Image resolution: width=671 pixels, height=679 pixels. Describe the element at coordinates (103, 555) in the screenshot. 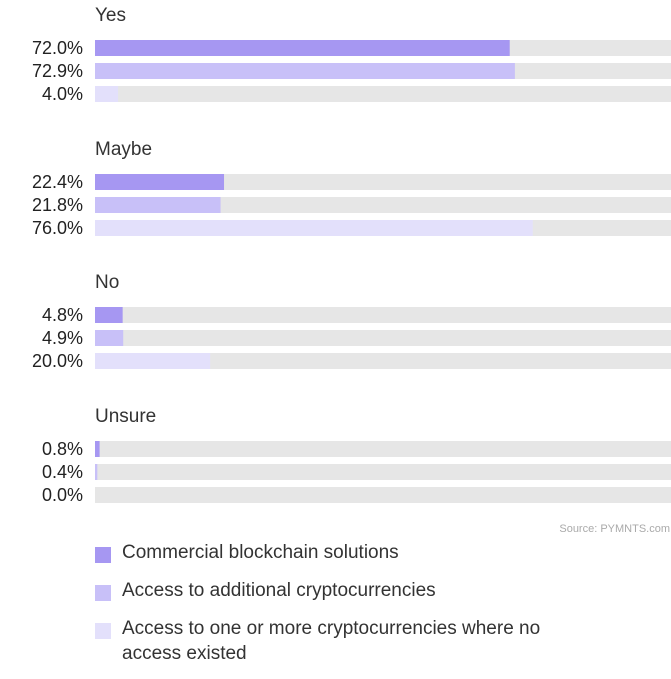

I see `legend-swatch-commercial` at that location.